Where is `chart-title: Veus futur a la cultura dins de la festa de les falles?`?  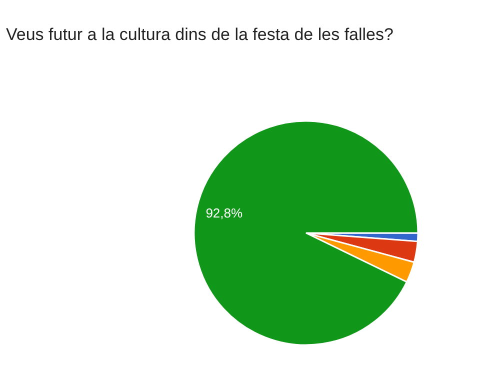 chart-title: Veus futur a la cultura dins de la festa de les falles? is located at coordinates (200, 34).